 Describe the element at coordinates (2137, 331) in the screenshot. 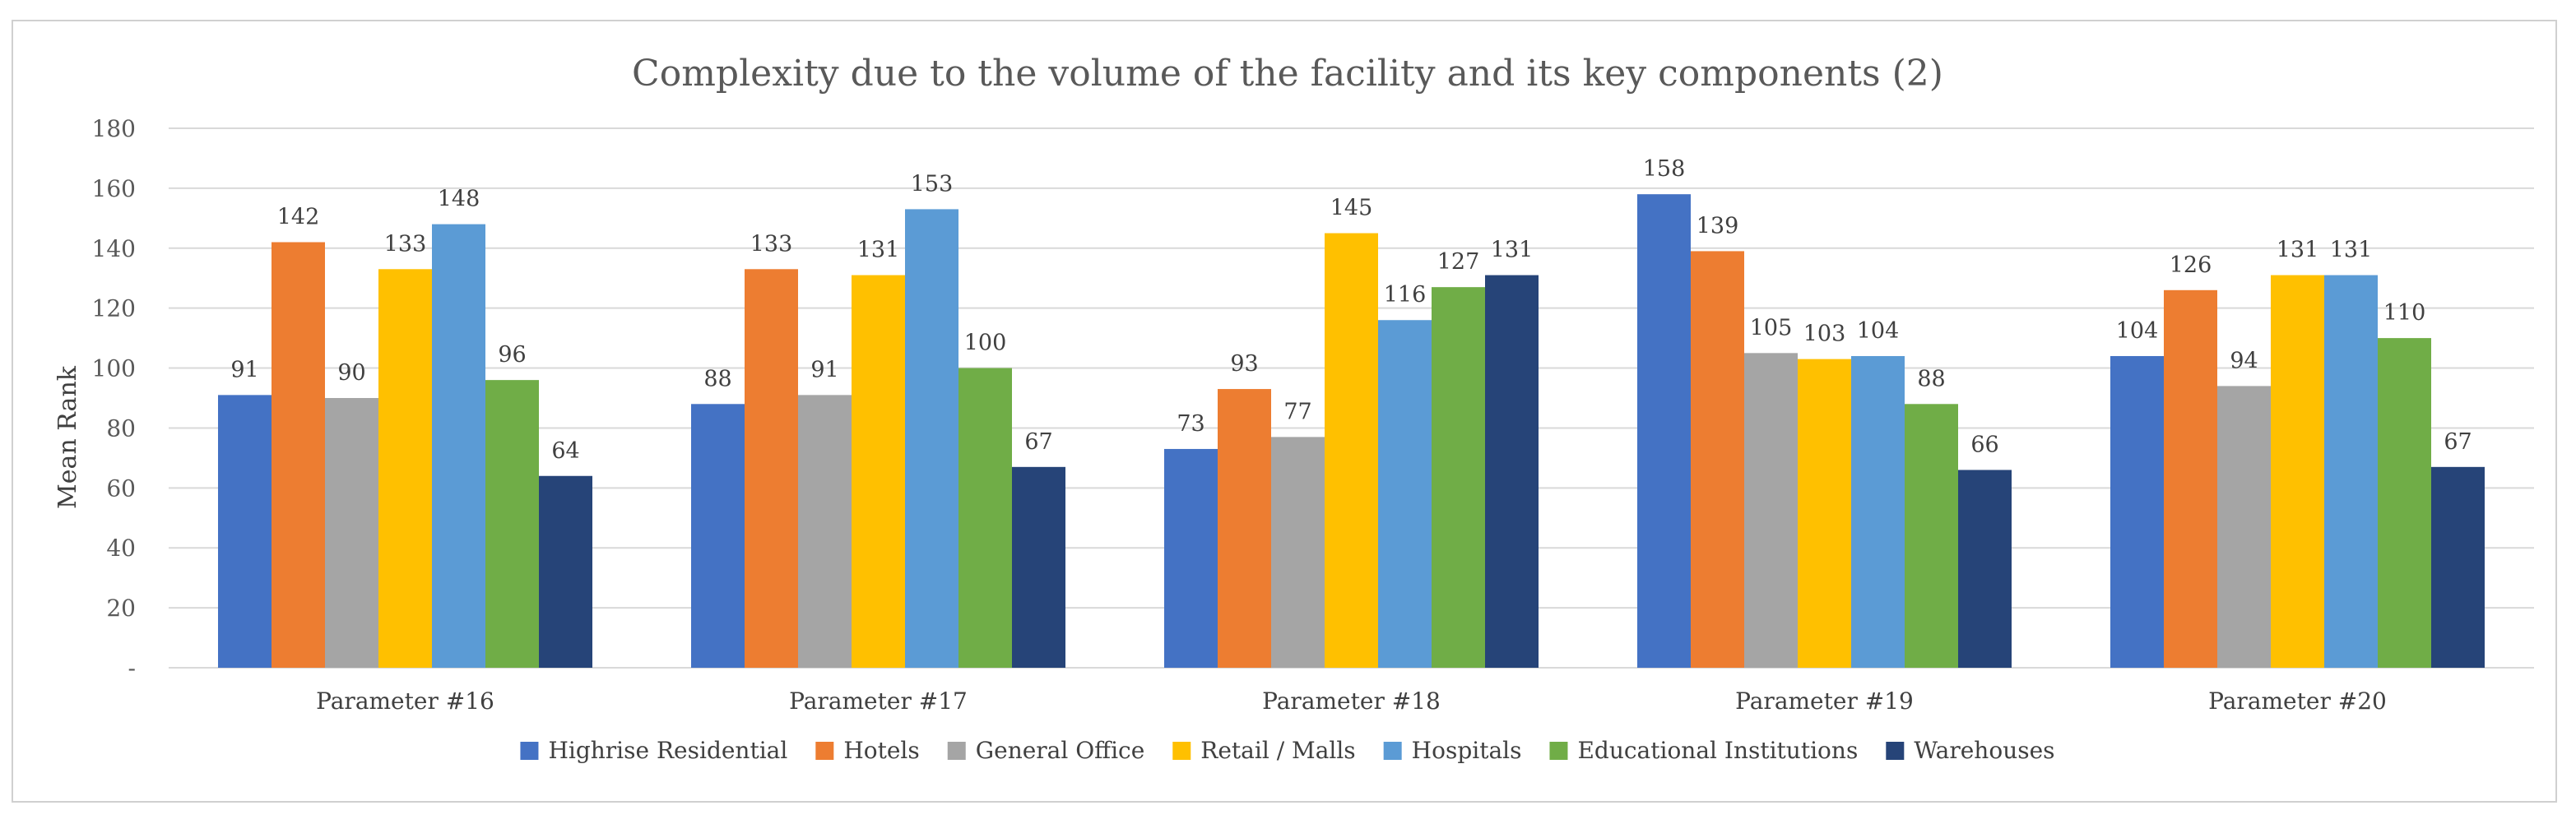

I see `data-label: 104` at that location.